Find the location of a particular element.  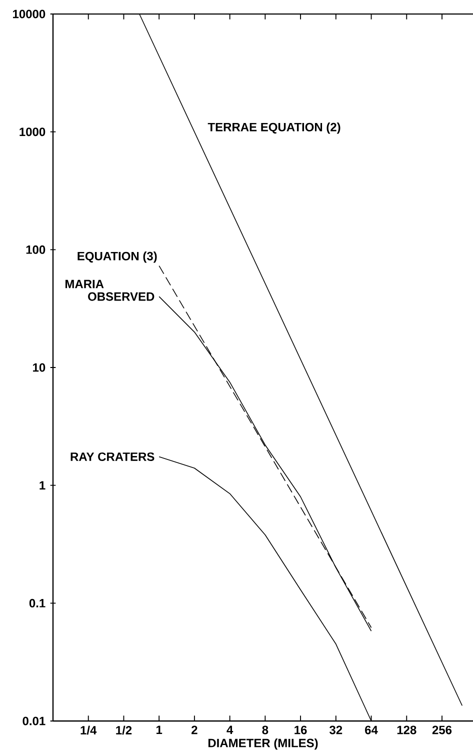

x-tick-label: 2 is located at coordinates (195, 730).